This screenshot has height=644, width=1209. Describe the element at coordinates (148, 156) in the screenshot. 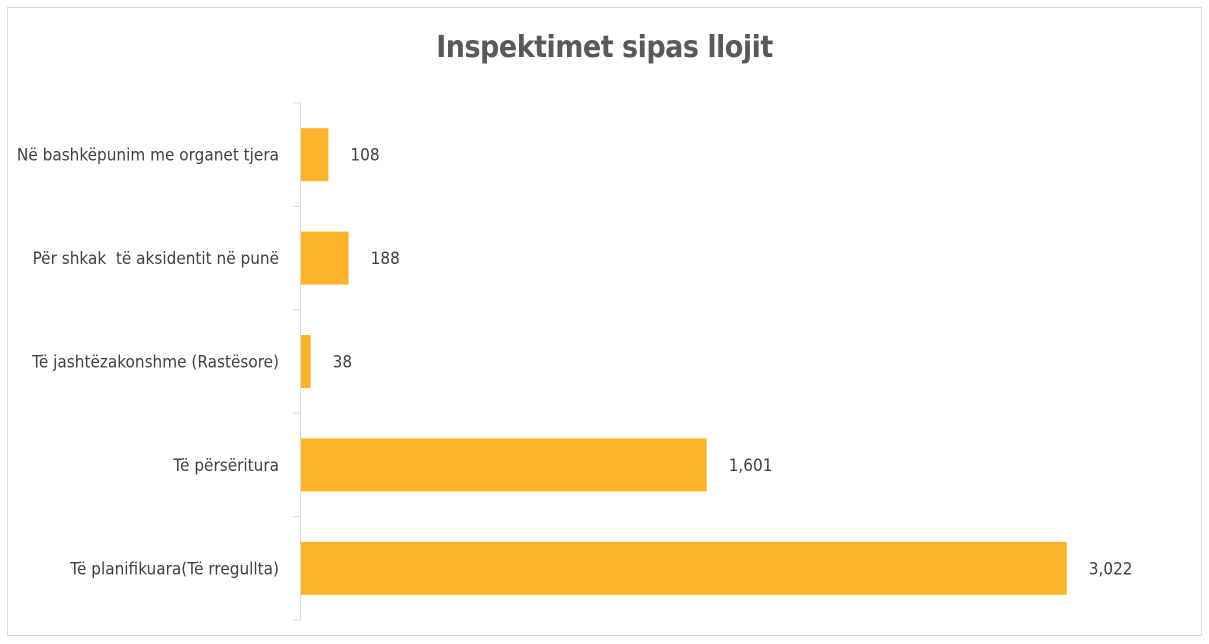

I see `category-label: Në bashkëpunim me organet tjera` at that location.